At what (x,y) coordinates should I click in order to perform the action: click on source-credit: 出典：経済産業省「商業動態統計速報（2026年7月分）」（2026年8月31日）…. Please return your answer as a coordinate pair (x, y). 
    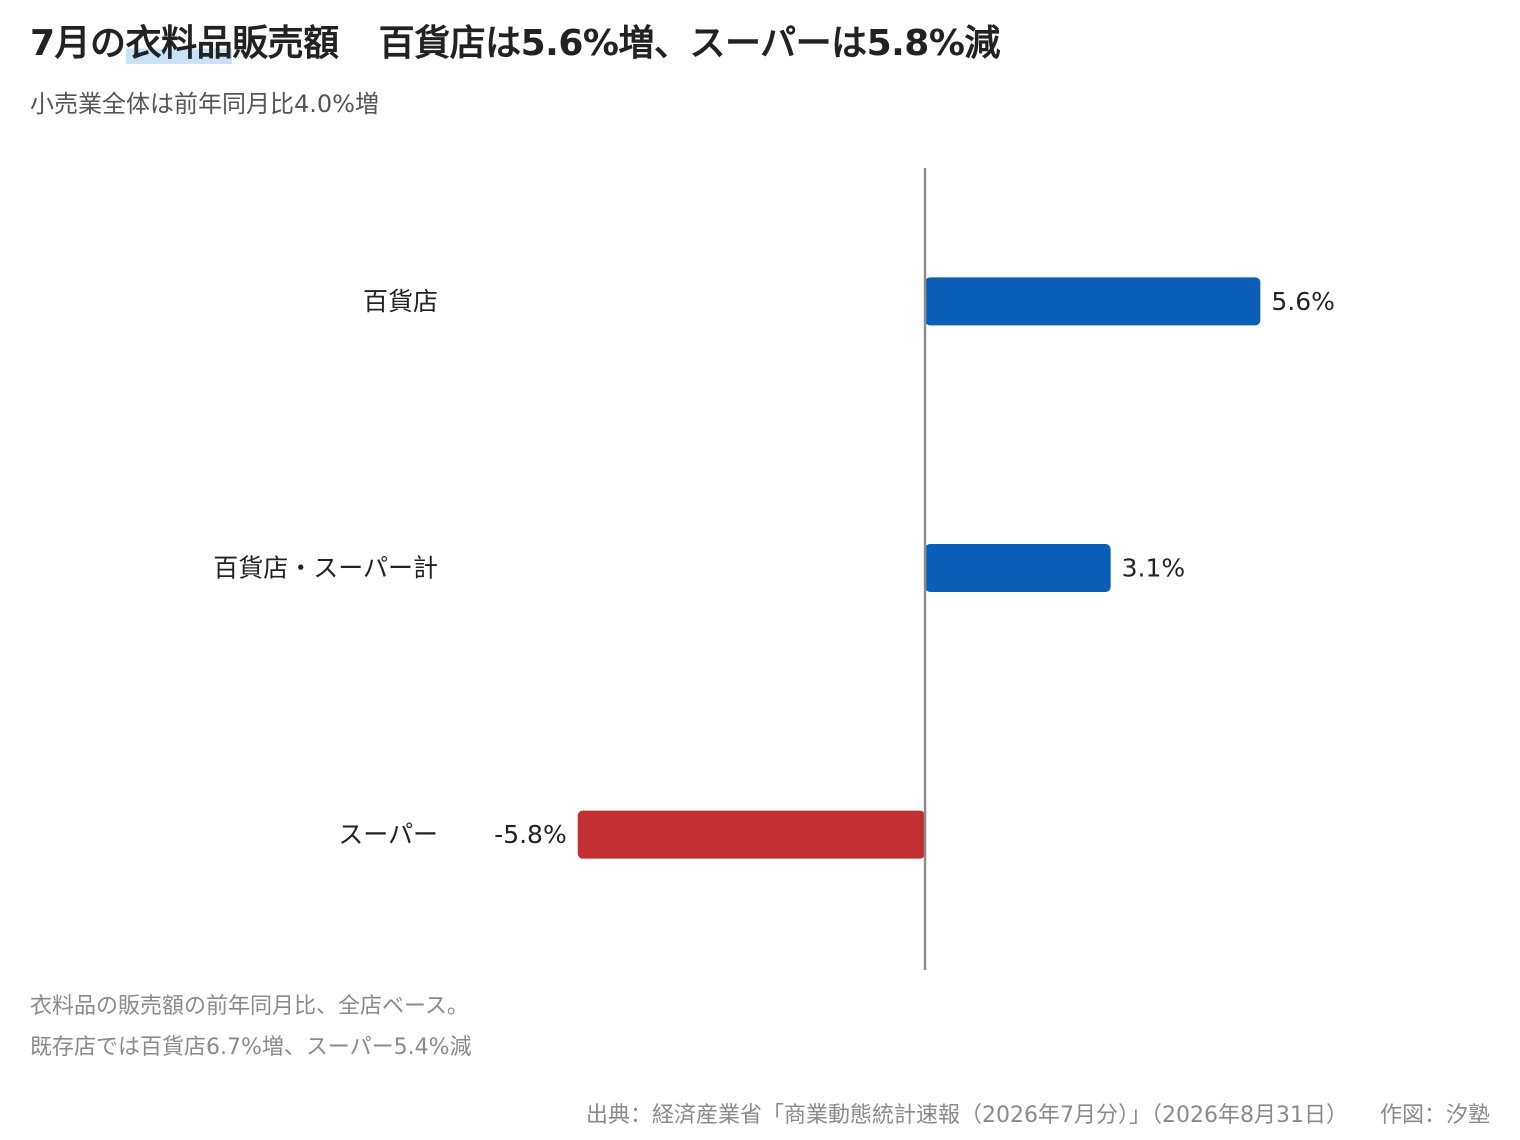
    Looking at the image, I should click on (1038, 1113).